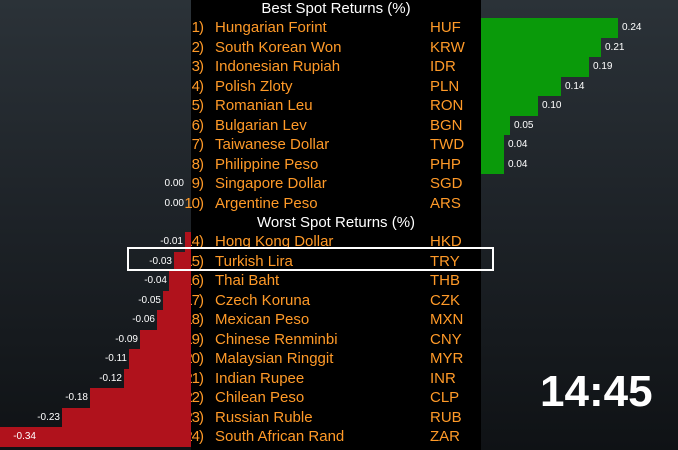  Describe the element at coordinates (171, 241) in the screenshot. I see `bar-value-label: -0.01` at that location.